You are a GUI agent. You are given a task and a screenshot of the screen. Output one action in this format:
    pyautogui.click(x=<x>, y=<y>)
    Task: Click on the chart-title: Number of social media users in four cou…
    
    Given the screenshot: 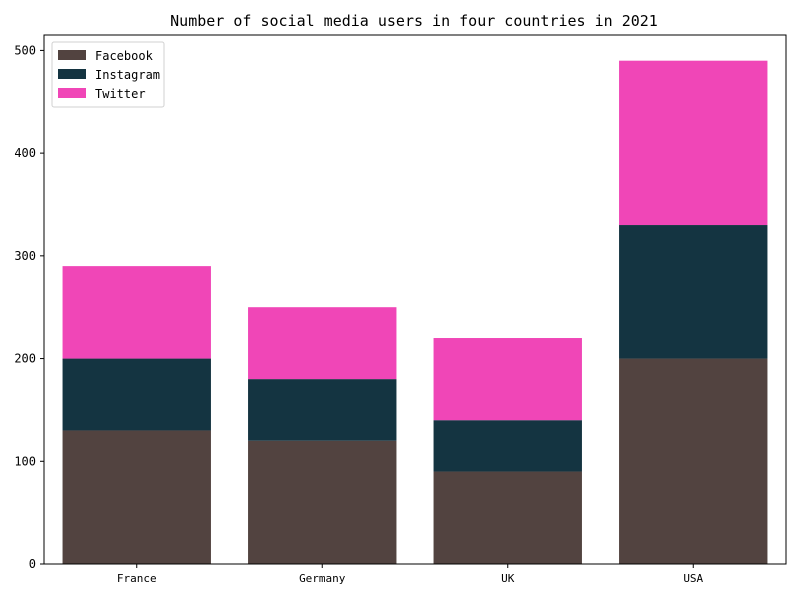 What is the action you would take?
    pyautogui.click(x=414, y=21)
    